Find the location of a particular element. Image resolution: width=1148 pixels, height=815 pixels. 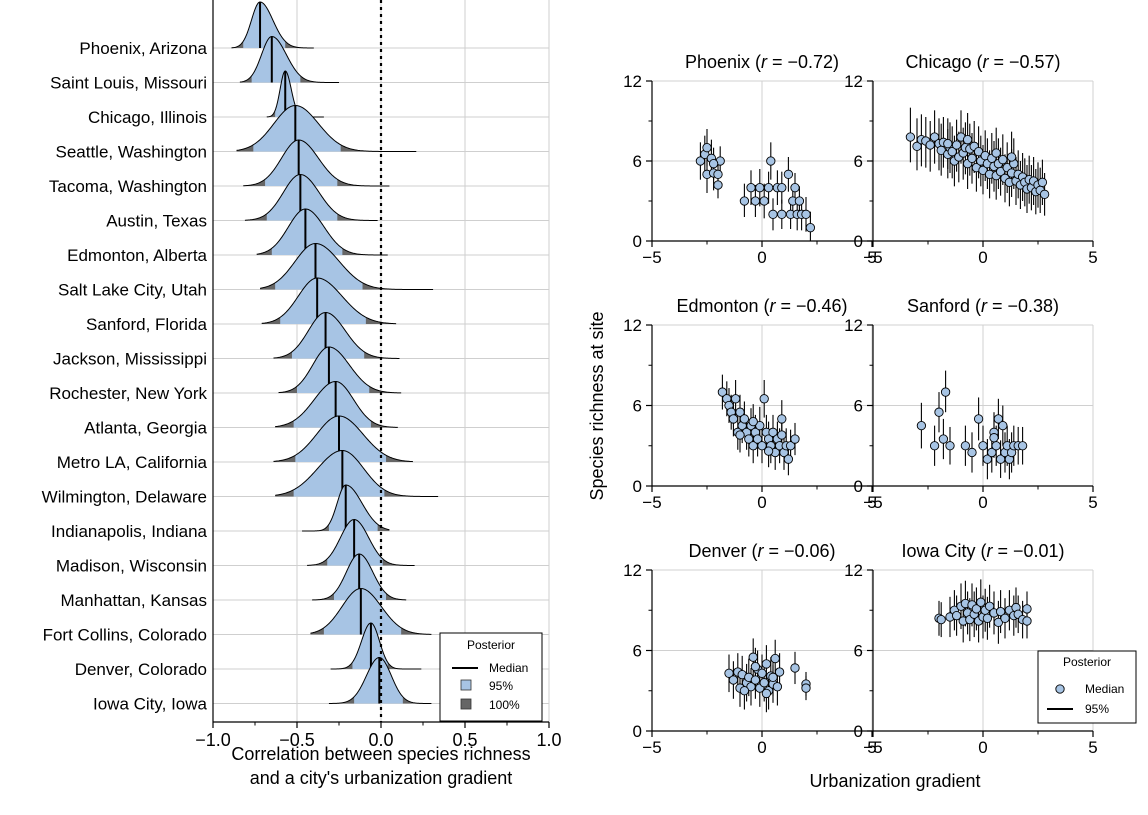

panel-title: Chicago (r = −0.57) is located at coordinates (982, 62).